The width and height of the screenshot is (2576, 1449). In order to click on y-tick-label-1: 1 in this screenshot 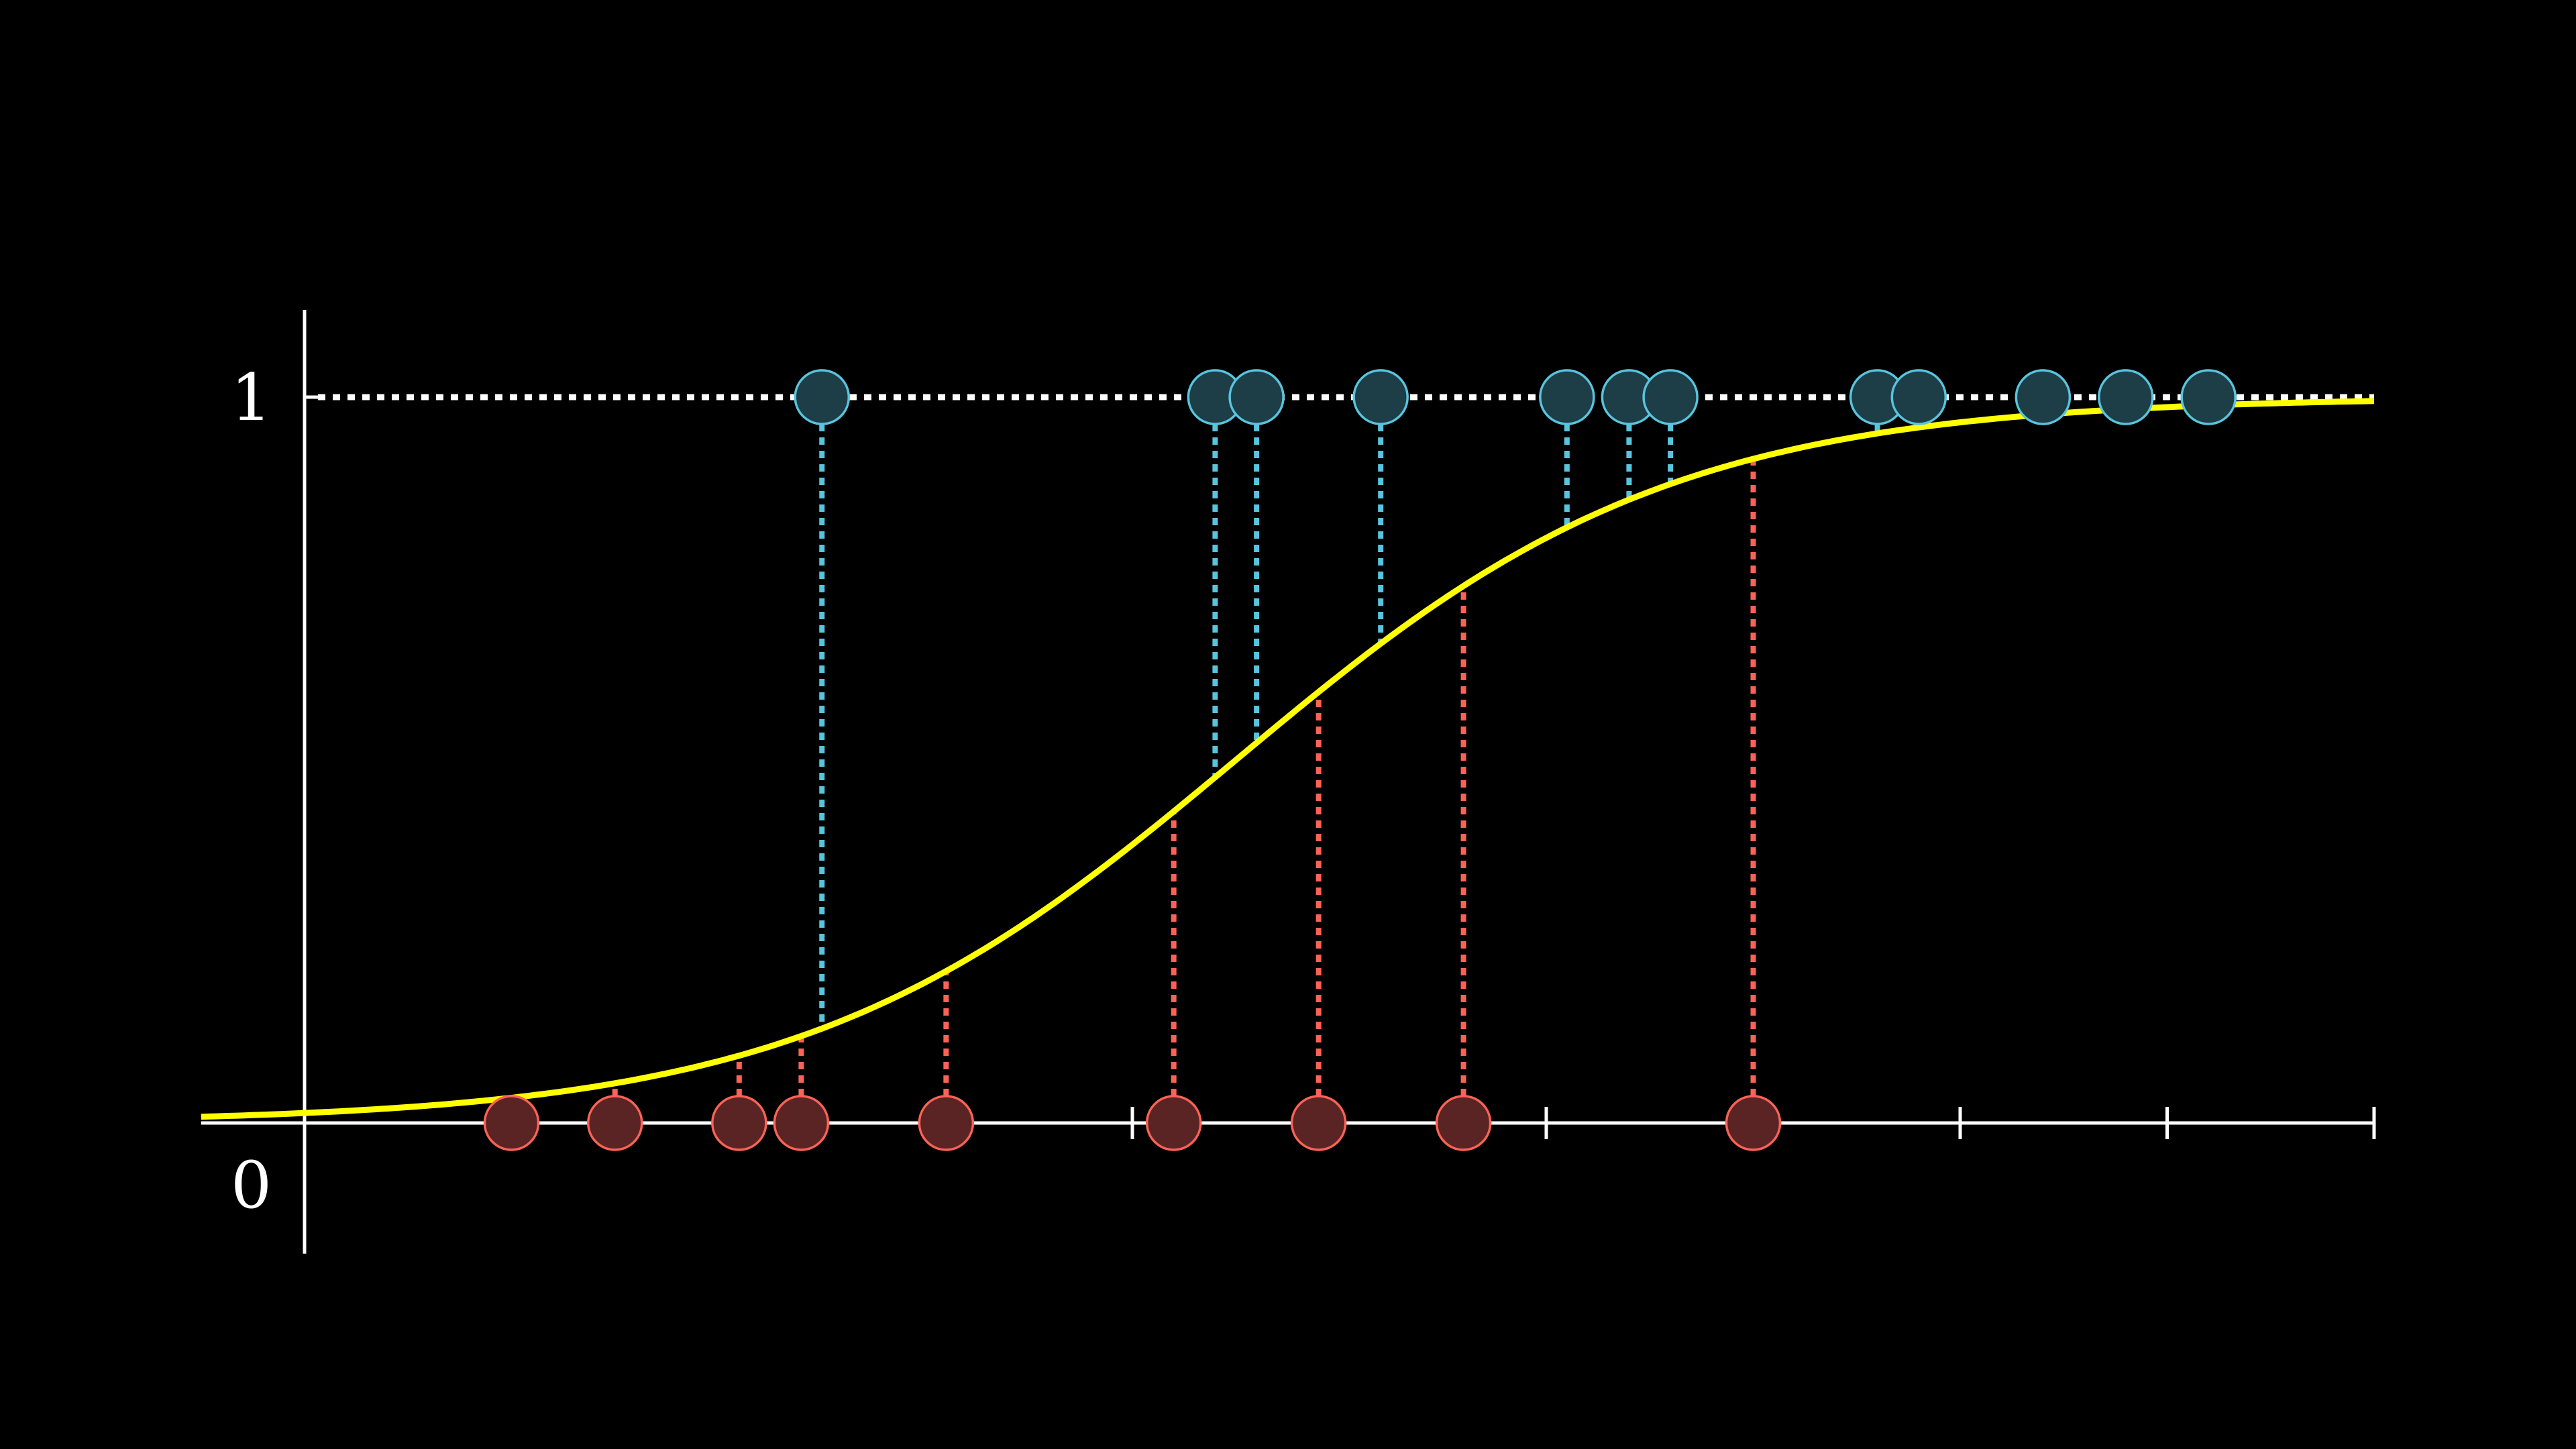, I will do `click(251, 397)`.